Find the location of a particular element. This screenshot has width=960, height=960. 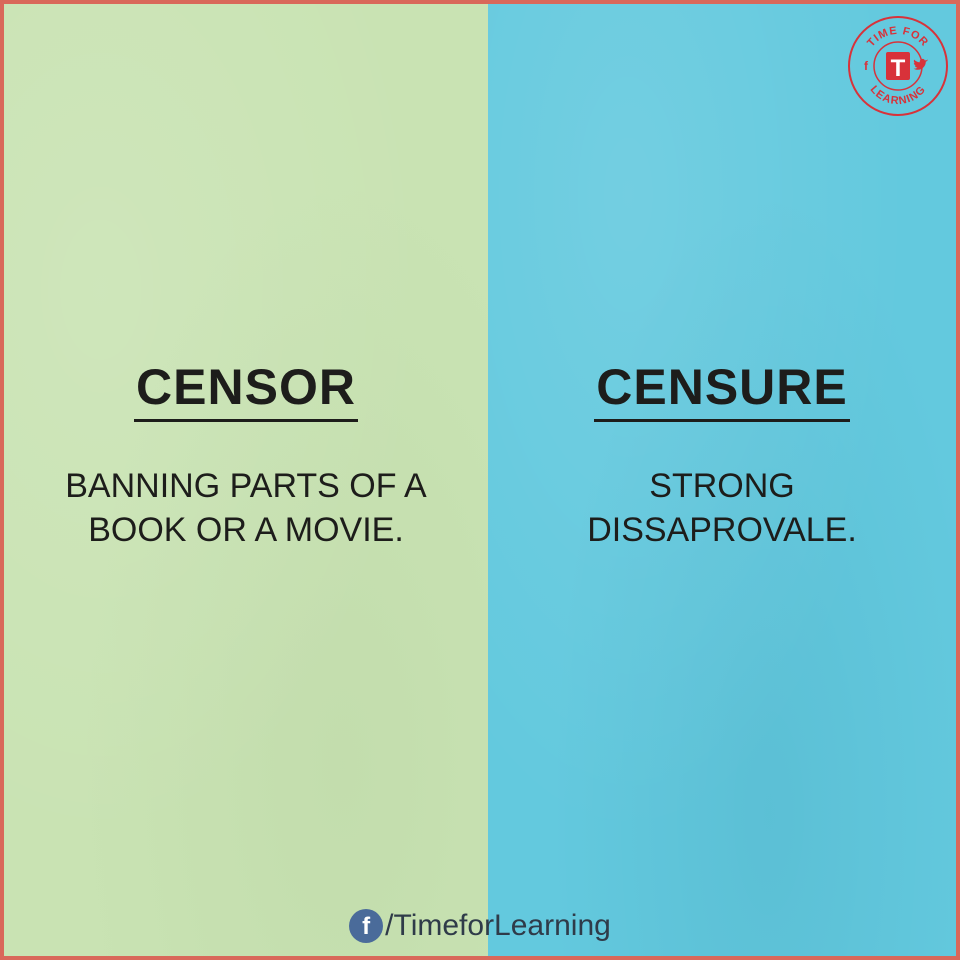

footer-handle-text: /TimeforLearning is located at coordinates (498, 926).